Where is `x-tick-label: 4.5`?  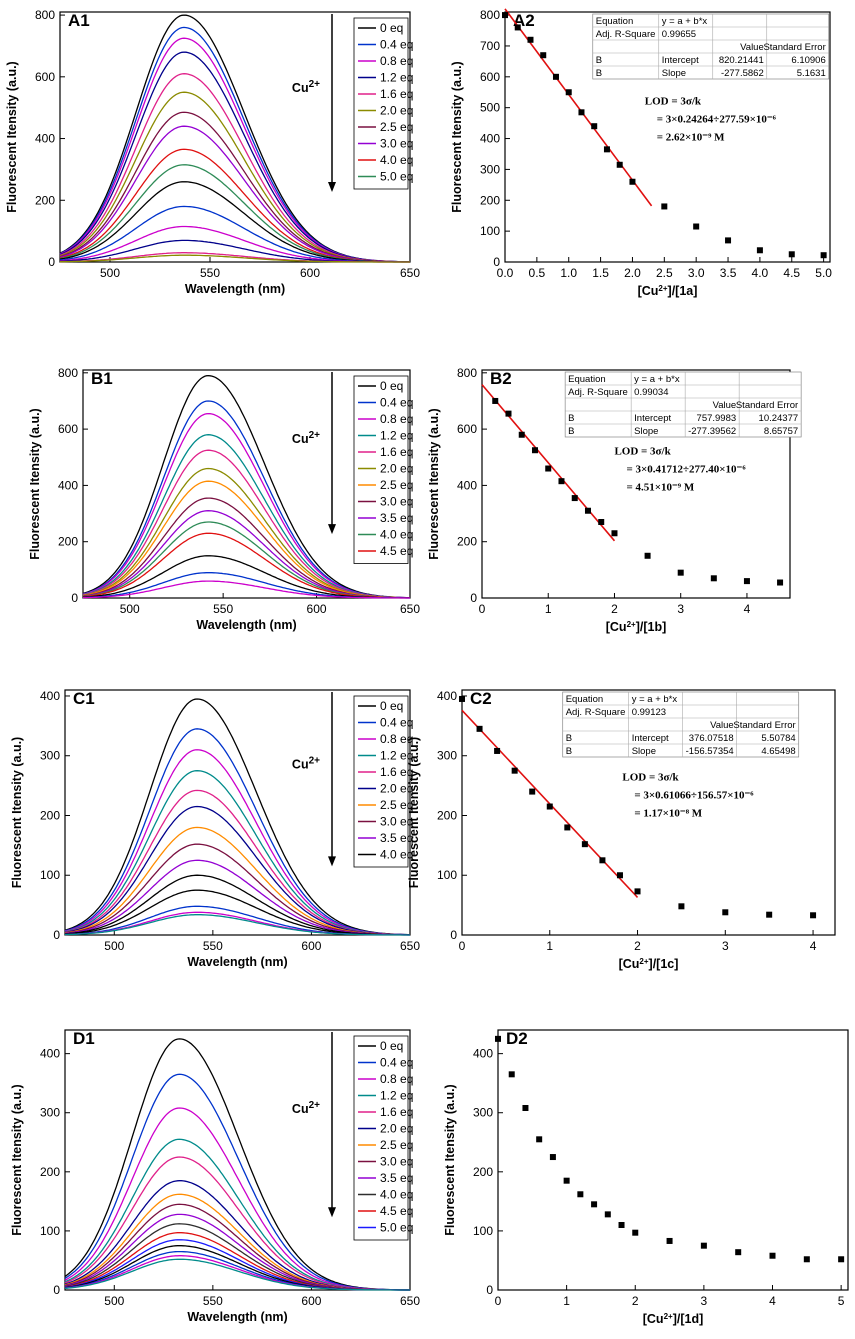
x-tick-label: 4.5 is located at coordinates (791, 273).